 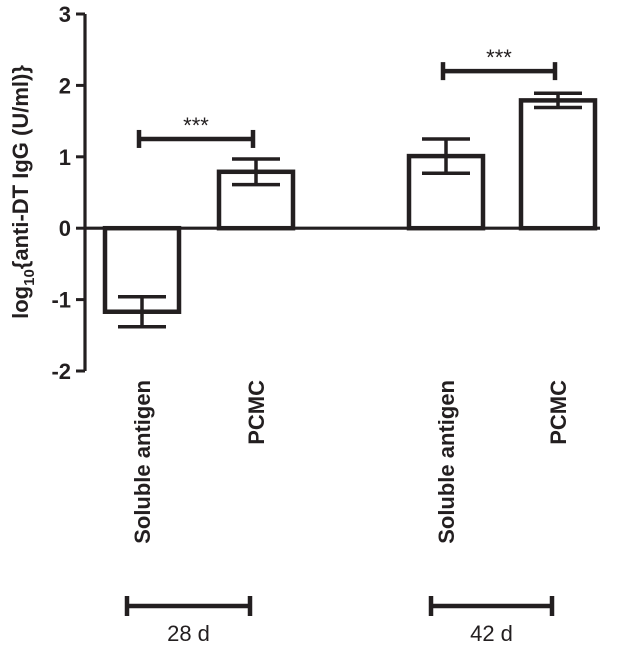 I want to click on y-tick-label-1: -1, so click(x=61, y=300).